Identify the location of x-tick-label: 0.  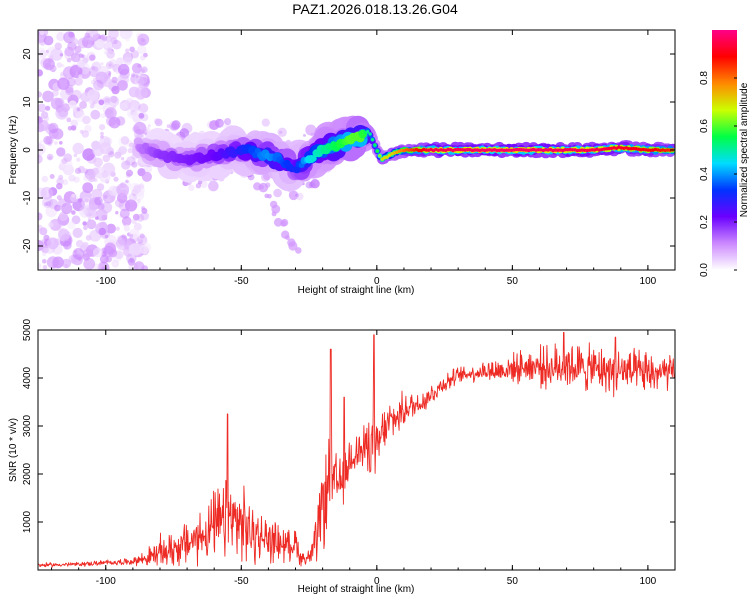
(377, 281).